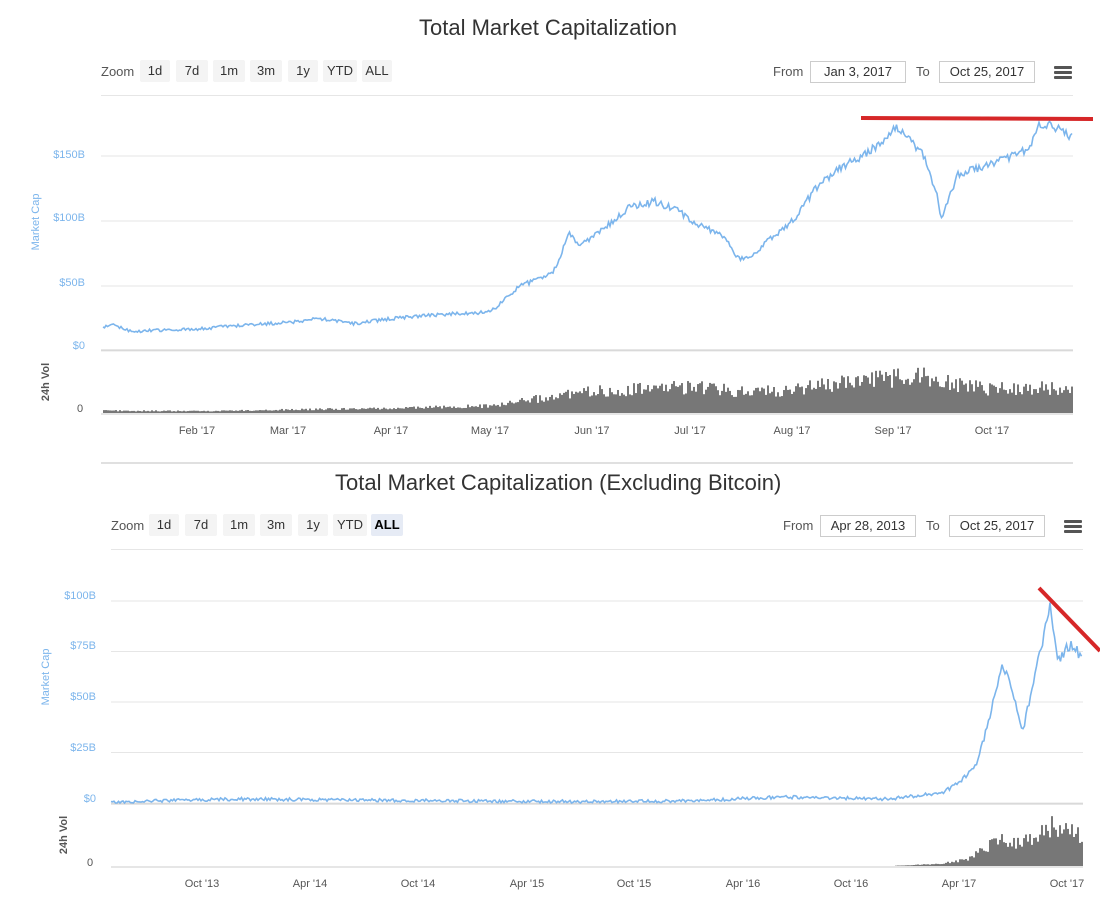  Describe the element at coordinates (977, 118) in the screenshot. I see `annotation-mark` at that location.